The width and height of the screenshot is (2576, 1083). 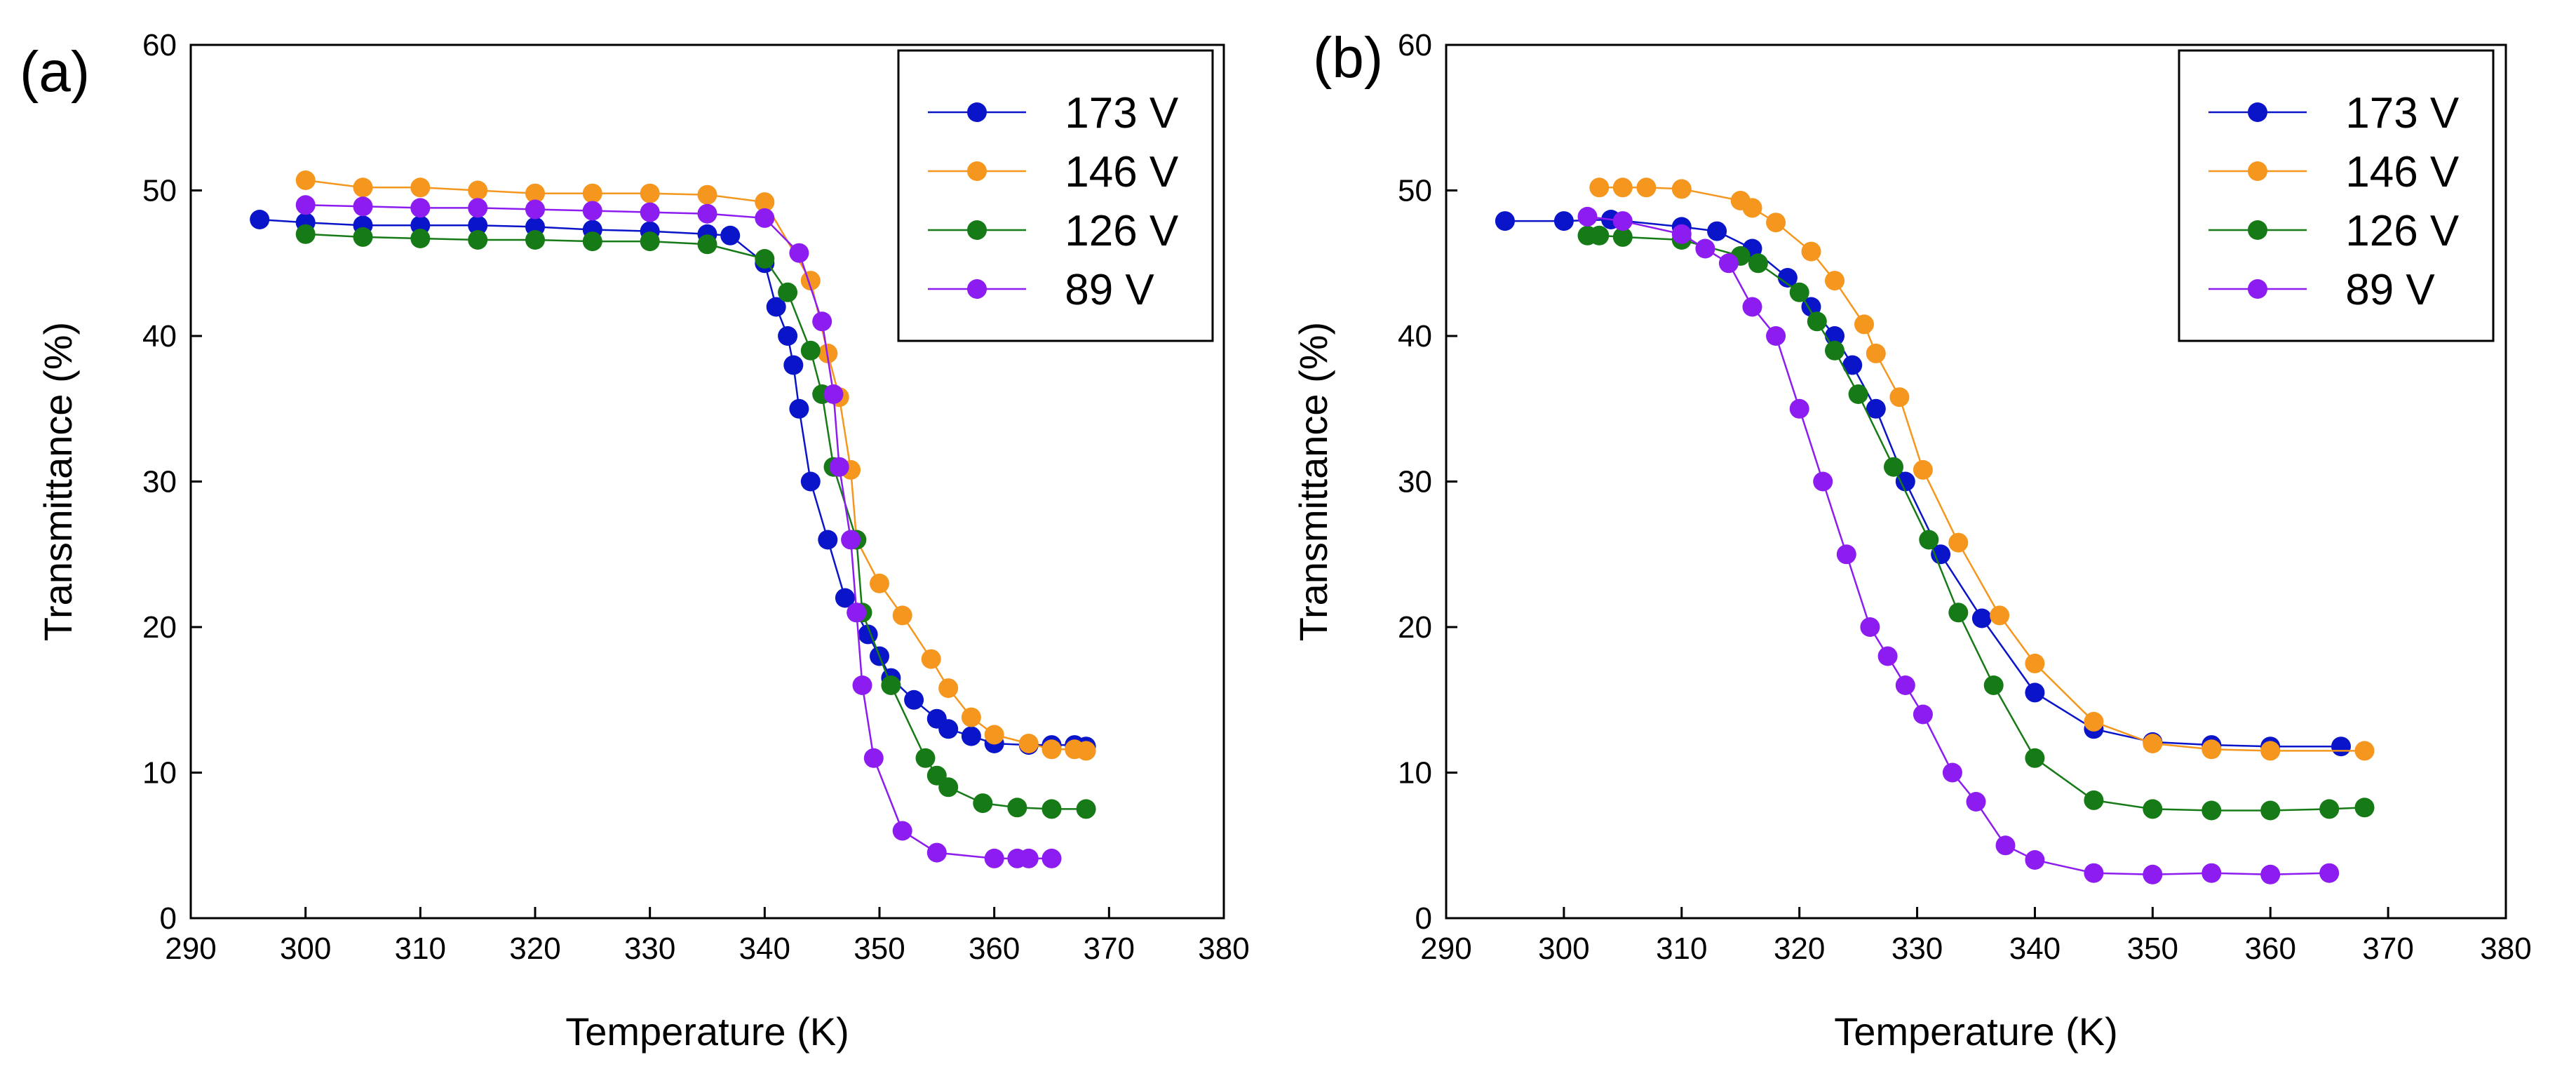 I want to click on x-axis-label: Temperature (K), so click(x=707, y=1031).